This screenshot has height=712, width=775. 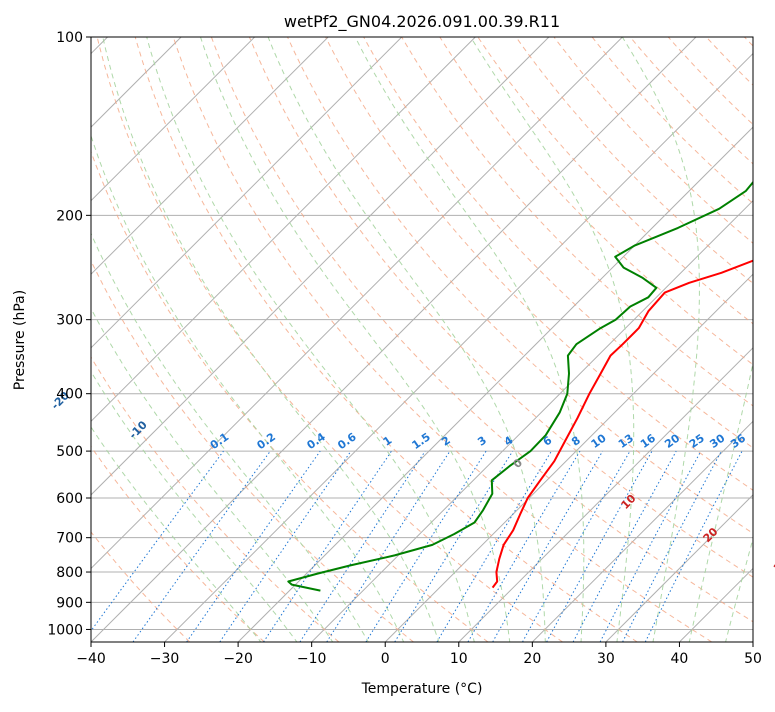 I want to click on x-tick-label: 40, so click(x=680, y=659).